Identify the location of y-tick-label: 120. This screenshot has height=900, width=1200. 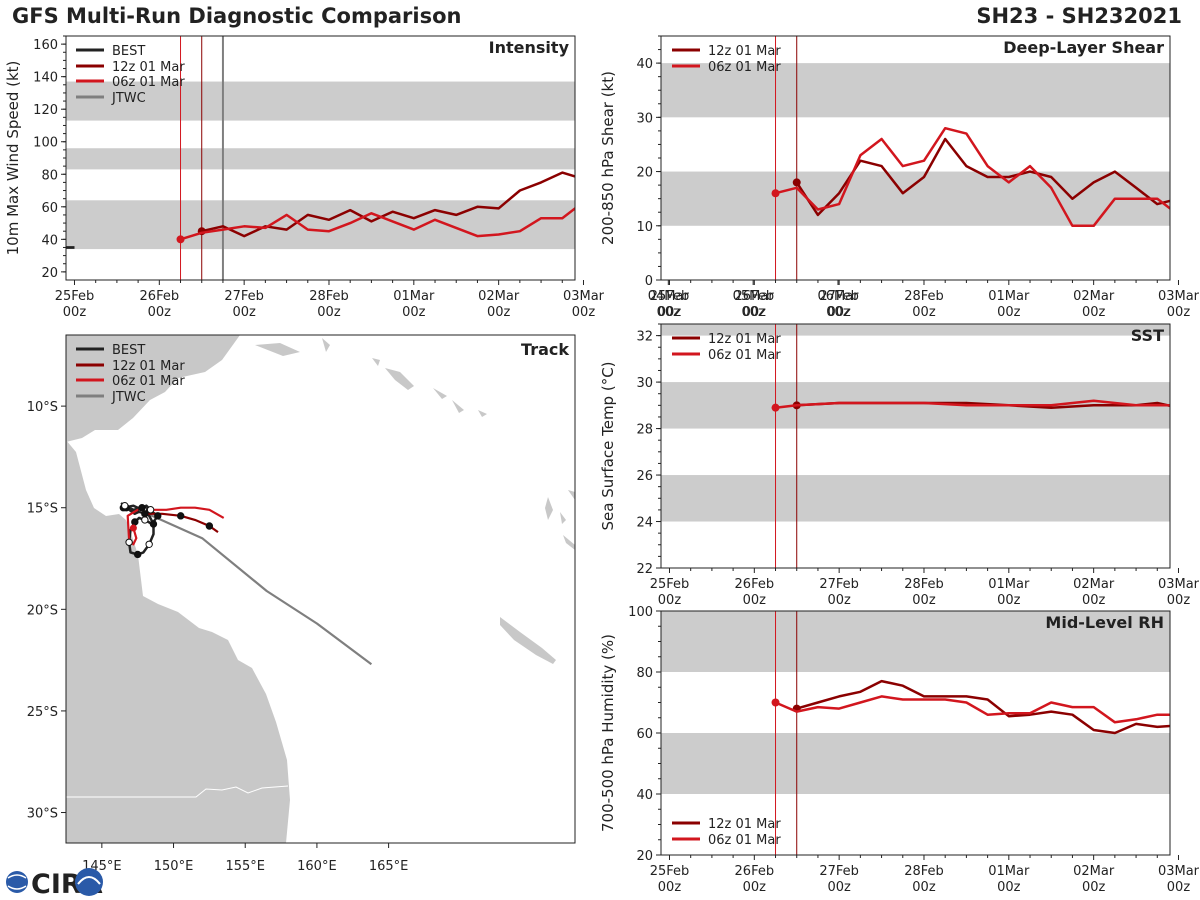
(45, 110).